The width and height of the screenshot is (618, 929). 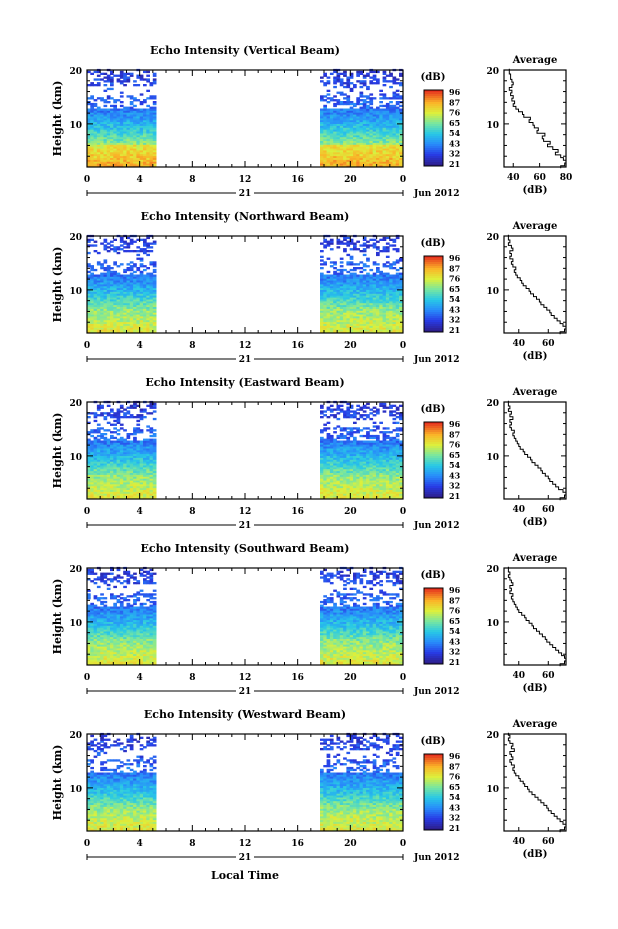 What do you see at coordinates (433, 323) in the screenshot?
I see `colorbar-swatch` at bounding box center [433, 323].